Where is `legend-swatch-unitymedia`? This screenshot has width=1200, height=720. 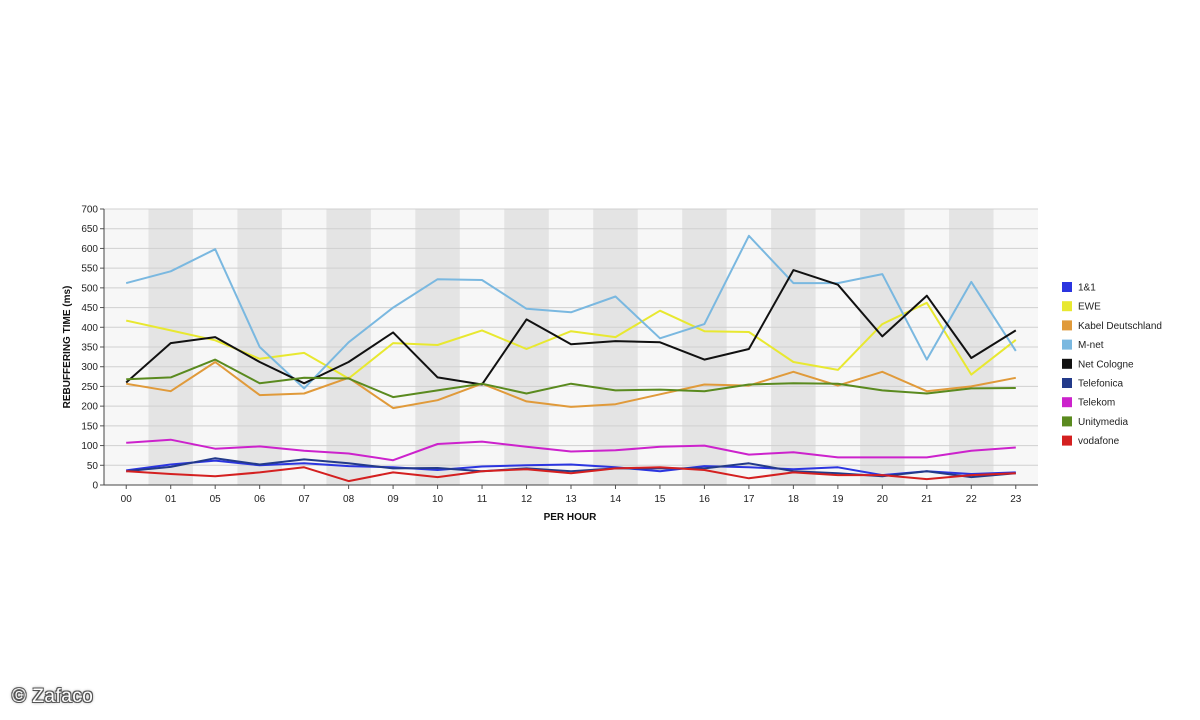 legend-swatch-unitymedia is located at coordinates (1067, 421).